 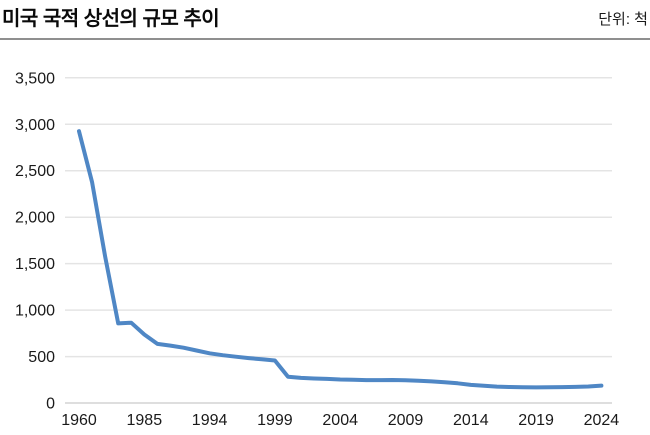 What do you see at coordinates (35, 311) in the screenshot?
I see `y-tick-label: 1,000` at bounding box center [35, 311].